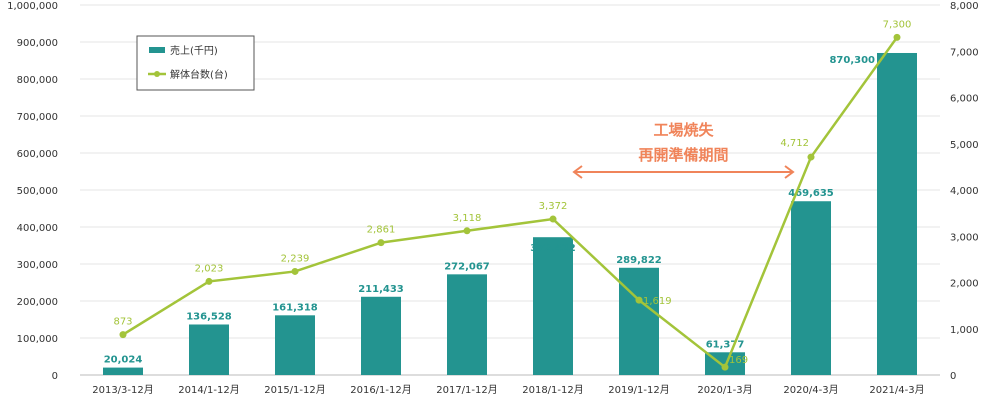 Image resolution: width=985 pixels, height=404 pixels. What do you see at coordinates (37, 339) in the screenshot?
I see `left-tick-label: 100,000` at bounding box center [37, 339].